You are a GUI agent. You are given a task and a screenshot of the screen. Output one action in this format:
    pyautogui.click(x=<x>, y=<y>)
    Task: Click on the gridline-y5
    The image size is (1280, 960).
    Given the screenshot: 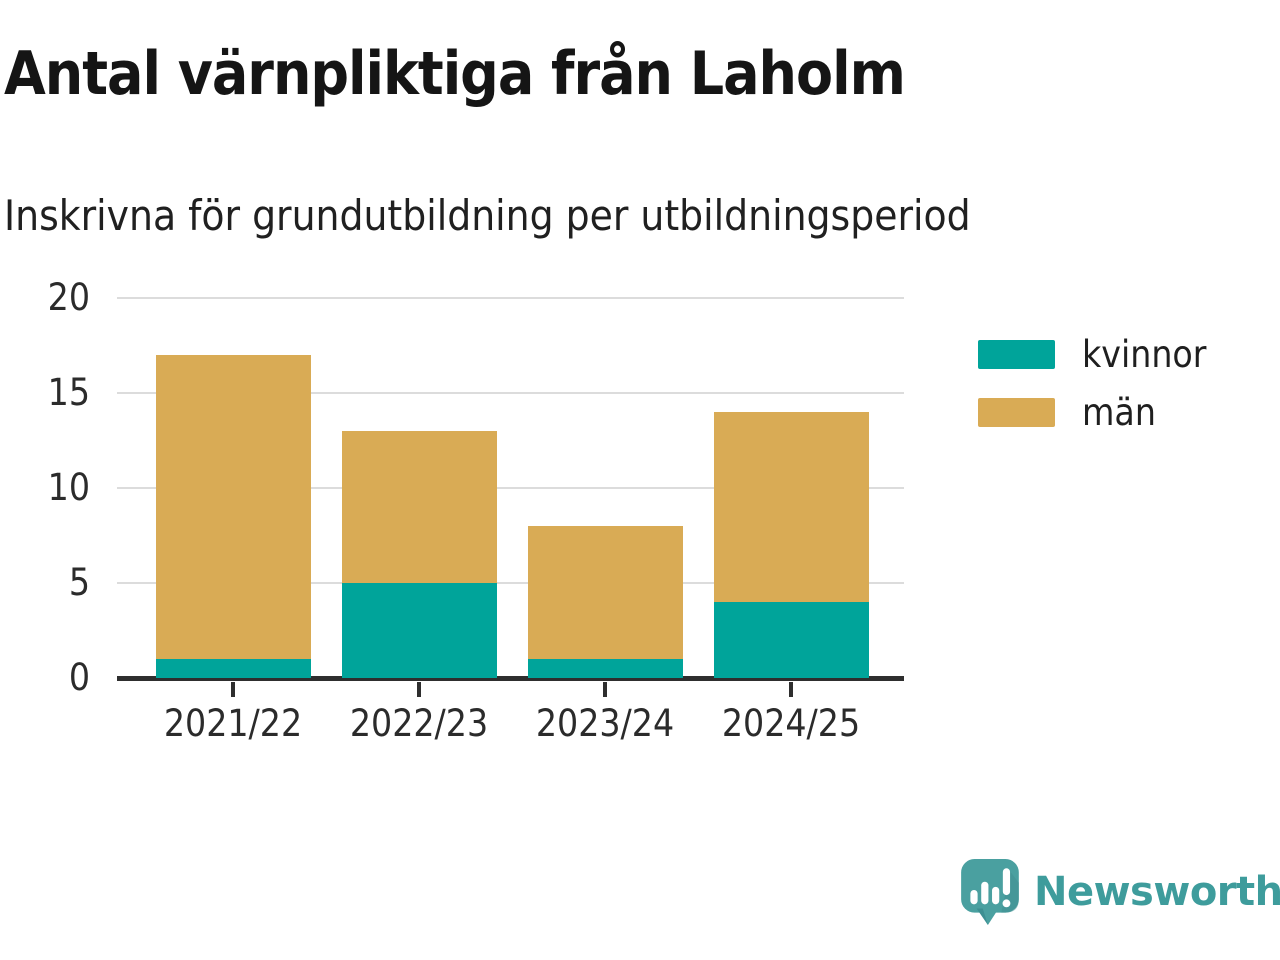 What is the action you would take?
    pyautogui.click(x=510, y=583)
    